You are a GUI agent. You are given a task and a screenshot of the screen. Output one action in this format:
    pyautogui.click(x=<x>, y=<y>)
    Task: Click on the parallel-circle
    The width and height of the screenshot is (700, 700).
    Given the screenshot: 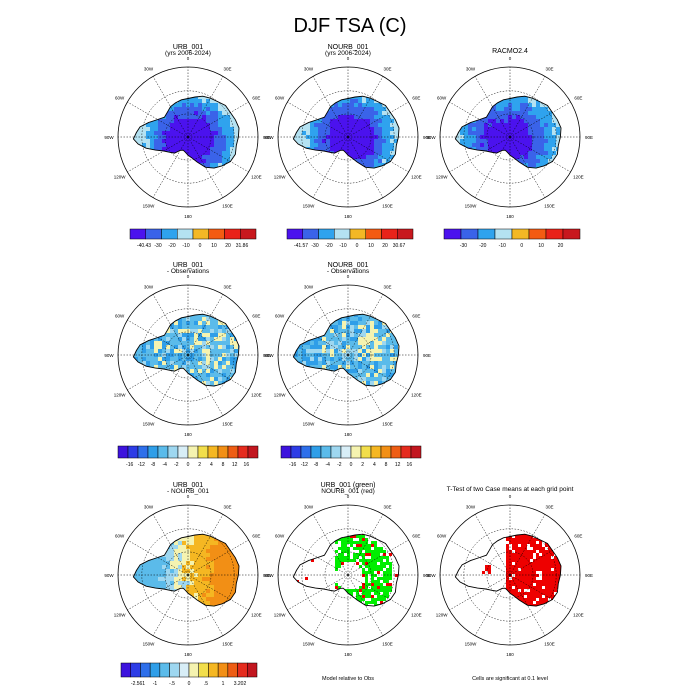 What is the action you would take?
    pyautogui.click(x=188, y=137)
    